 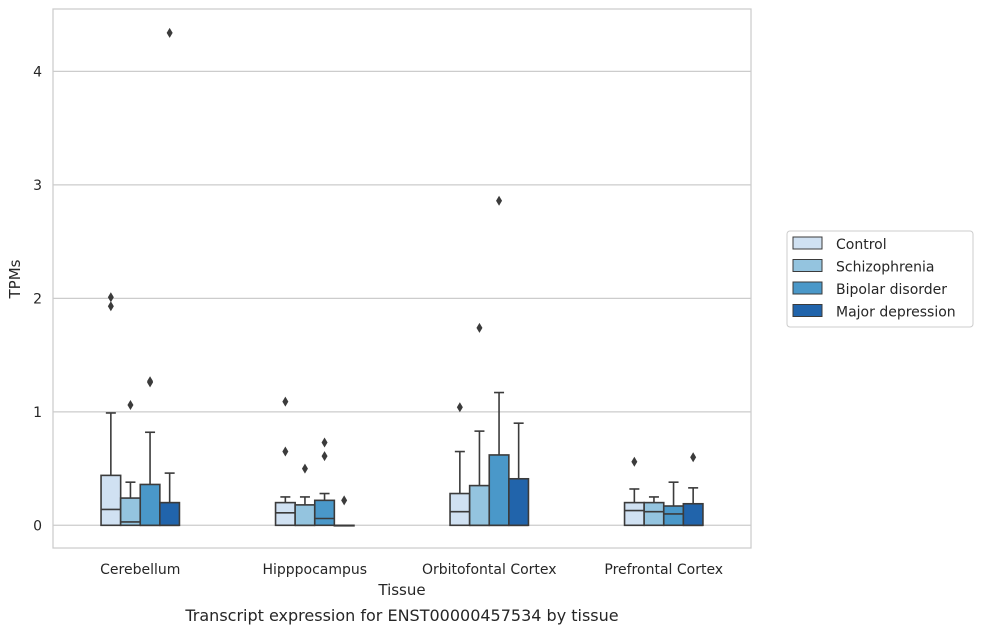 What do you see at coordinates (663, 570) in the screenshot?
I see `x-tick-label: Prefrontal Cortex` at bounding box center [663, 570].